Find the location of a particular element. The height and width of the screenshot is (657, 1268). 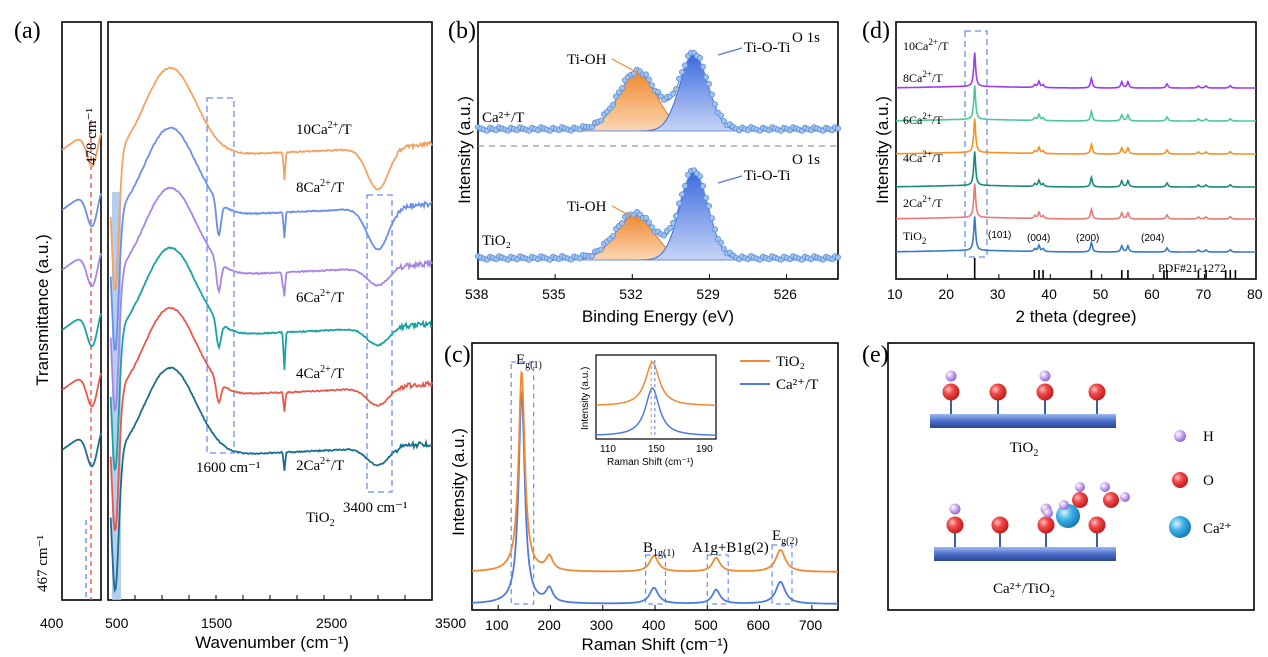

xrd-x-tick-7: 80 is located at coordinates (1255, 294).